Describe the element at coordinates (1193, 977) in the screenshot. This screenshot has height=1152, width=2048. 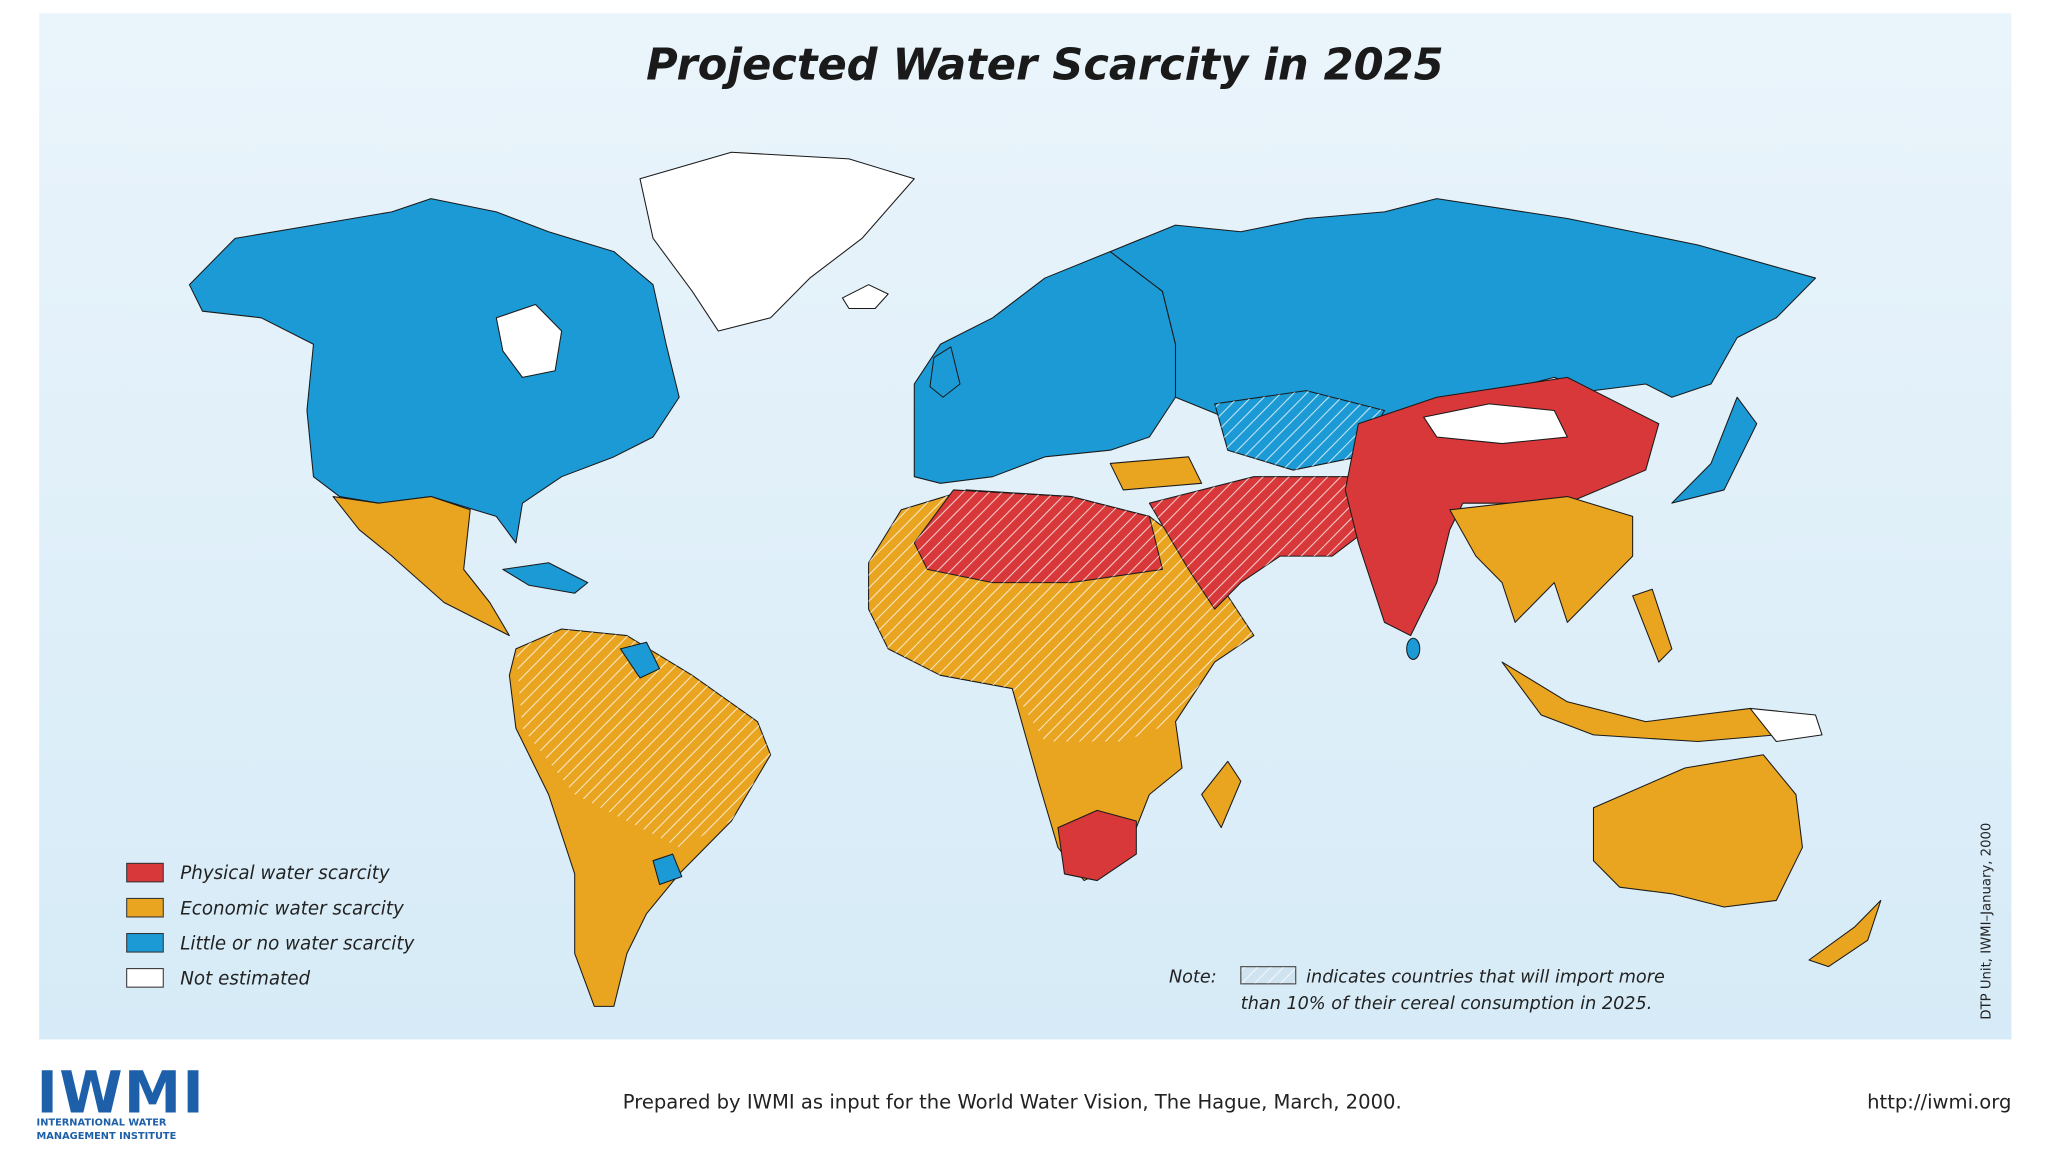
I see `note-label: Note:` at that location.